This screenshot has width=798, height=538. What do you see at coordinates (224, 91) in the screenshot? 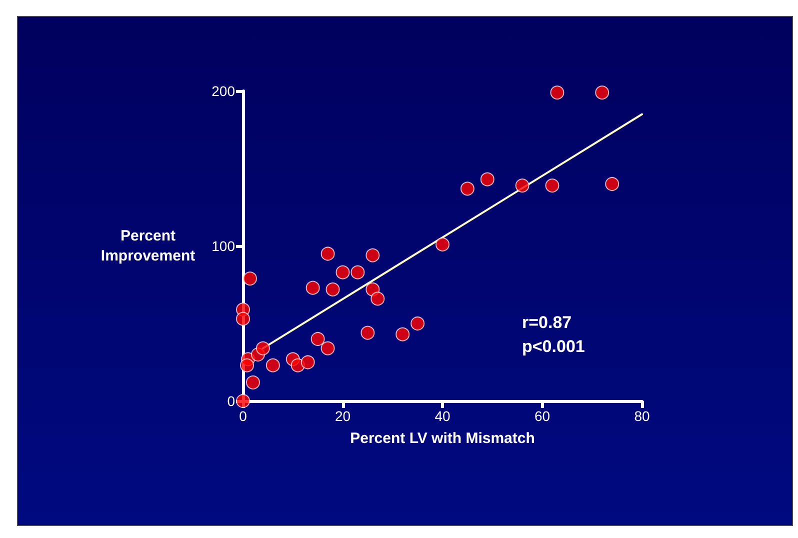
I see `y-tick-label: 200` at bounding box center [224, 91].